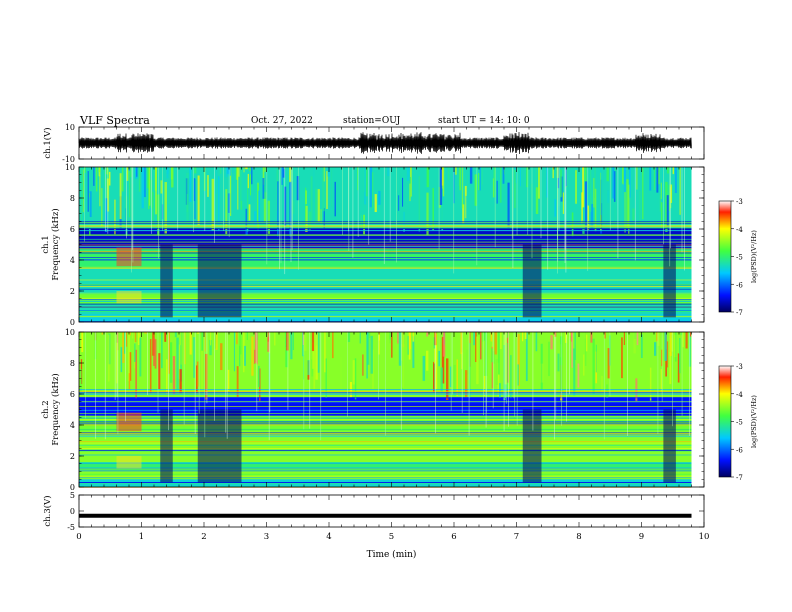 The width and height of the screenshot is (792, 612). Describe the element at coordinates (72, 394) in the screenshot. I see `y-tick-label: 6` at that location.